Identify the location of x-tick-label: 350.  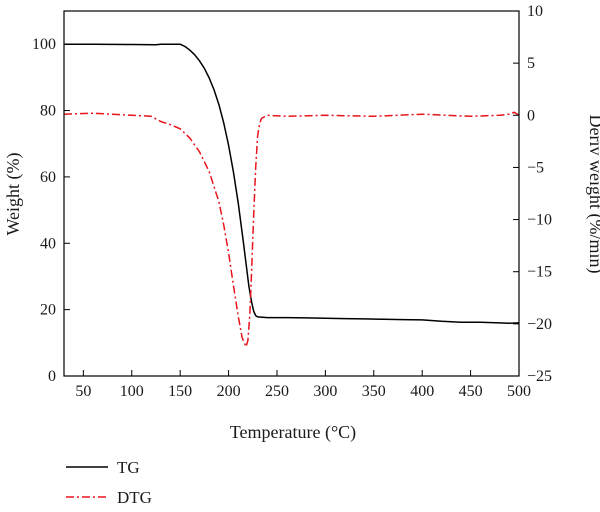
(374, 391).